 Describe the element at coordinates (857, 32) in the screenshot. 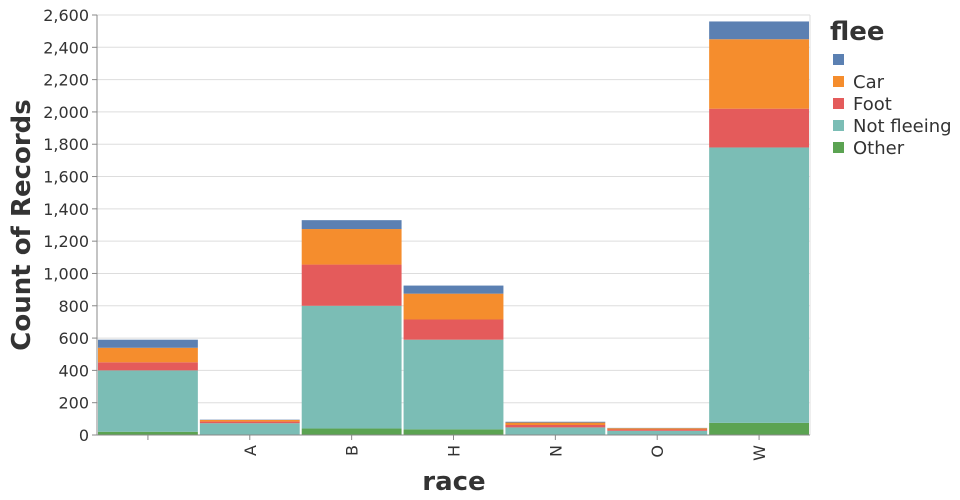

I see `legend-title: flee` at that location.